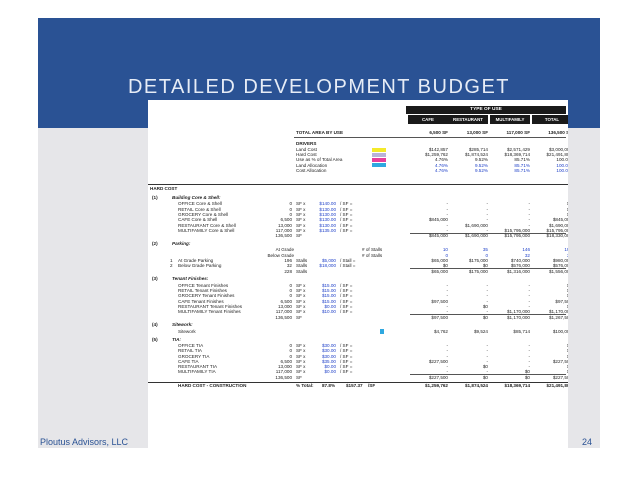 The height and width of the screenshot is (493, 638). Describe the element at coordinates (522, 160) in the screenshot. I see `value-cell: 85.71%` at that location.